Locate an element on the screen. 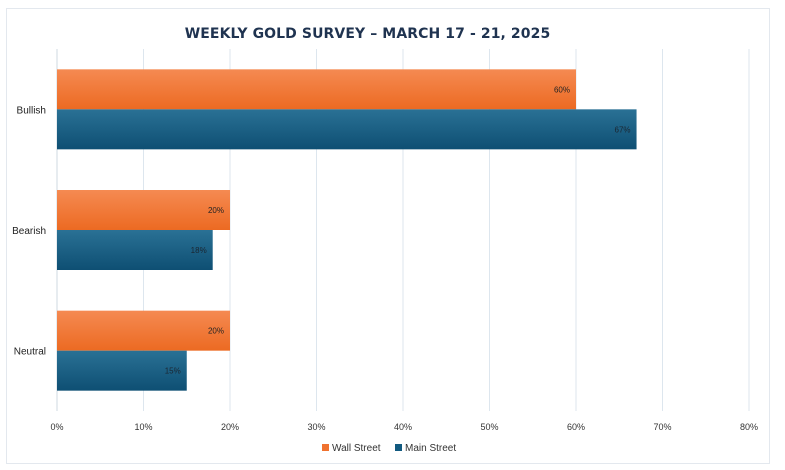  y-category-bullish: Bullish is located at coordinates (31, 110).